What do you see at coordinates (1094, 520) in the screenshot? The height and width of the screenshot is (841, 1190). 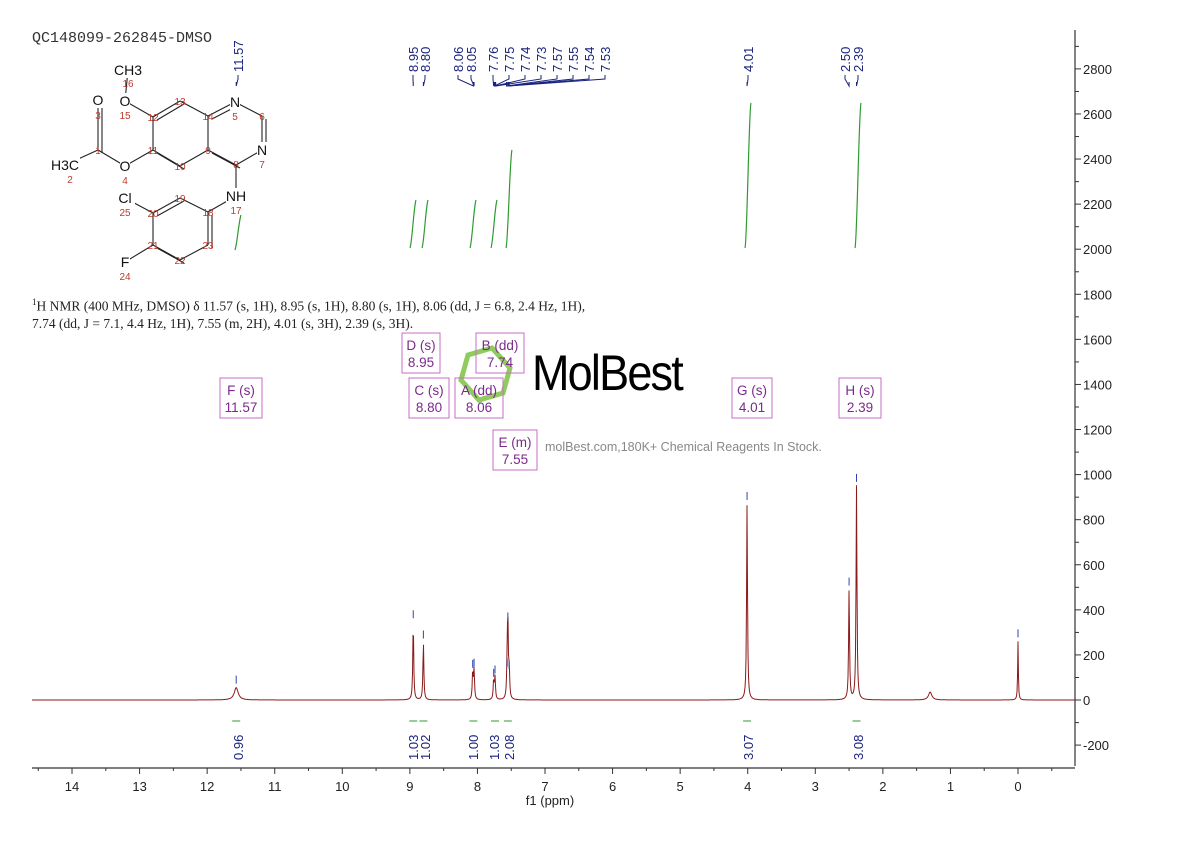 I see `y-tick-label: 800` at bounding box center [1094, 520].